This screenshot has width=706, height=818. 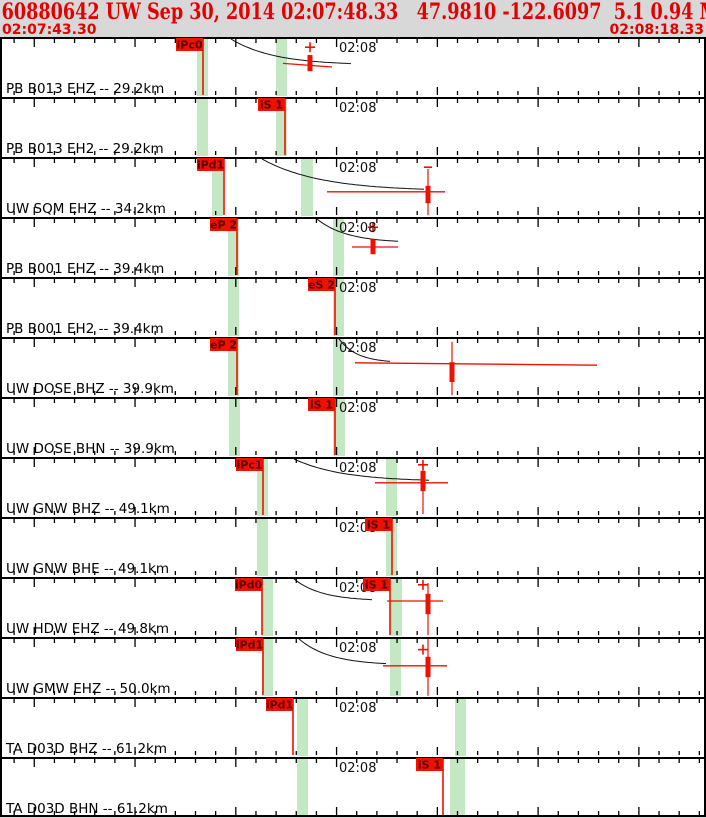 I want to click on panel-border-bottom, so click(x=353, y=816).